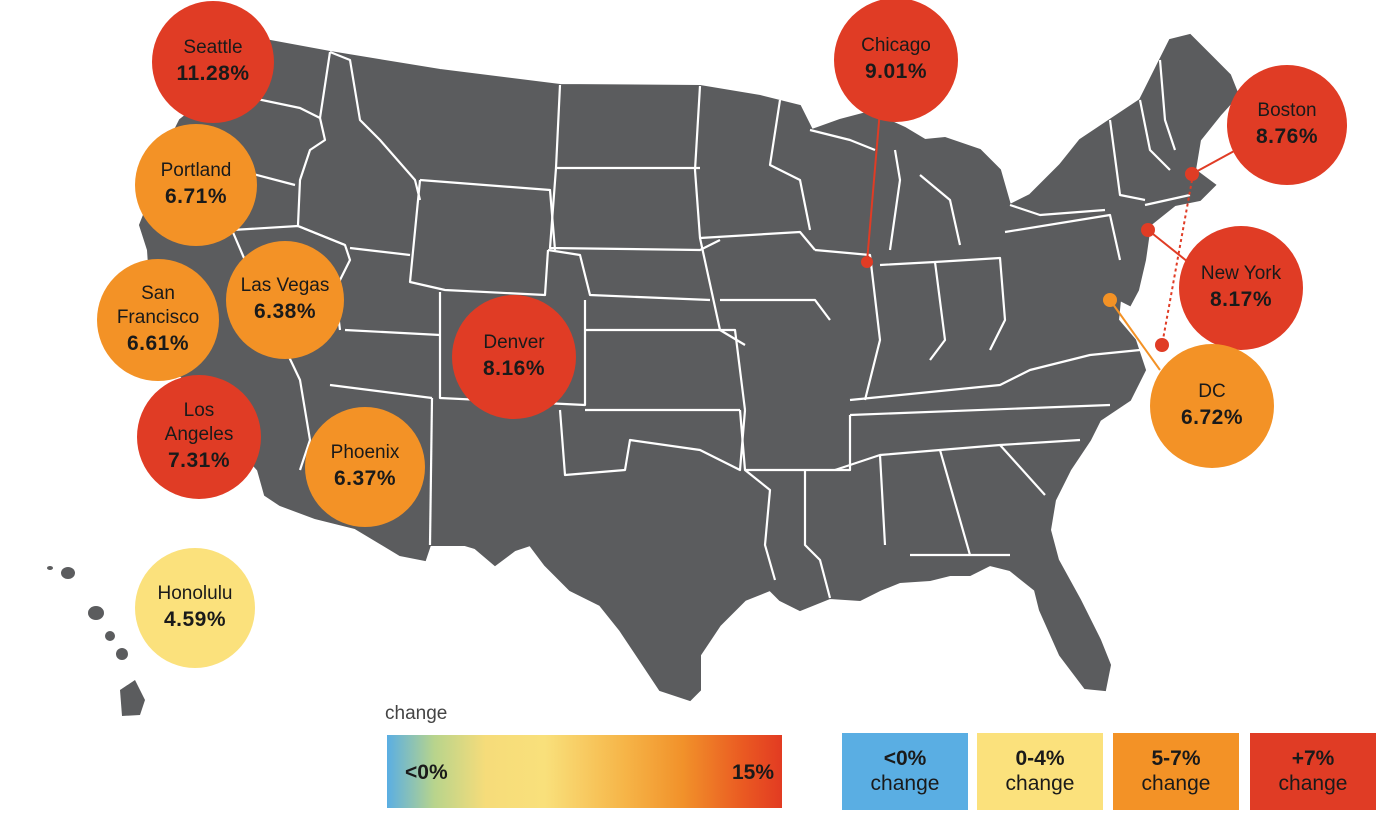  What do you see at coordinates (1241, 299) in the screenshot?
I see `city-change-value: 8.17%` at bounding box center [1241, 299].